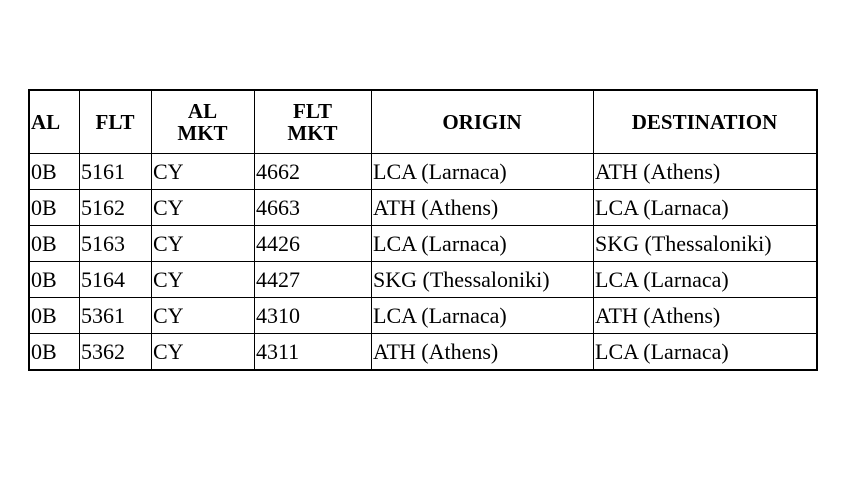  I want to click on header-al: AL, so click(54, 121).